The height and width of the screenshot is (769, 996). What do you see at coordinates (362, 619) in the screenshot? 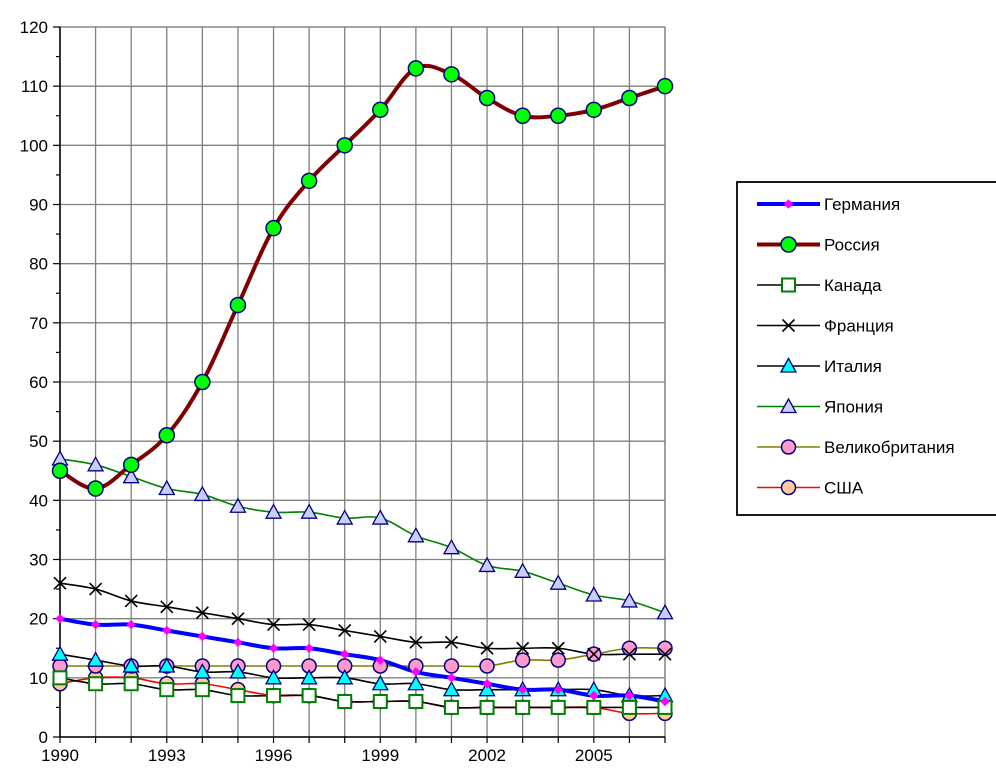
I see `series-line` at bounding box center [362, 619].